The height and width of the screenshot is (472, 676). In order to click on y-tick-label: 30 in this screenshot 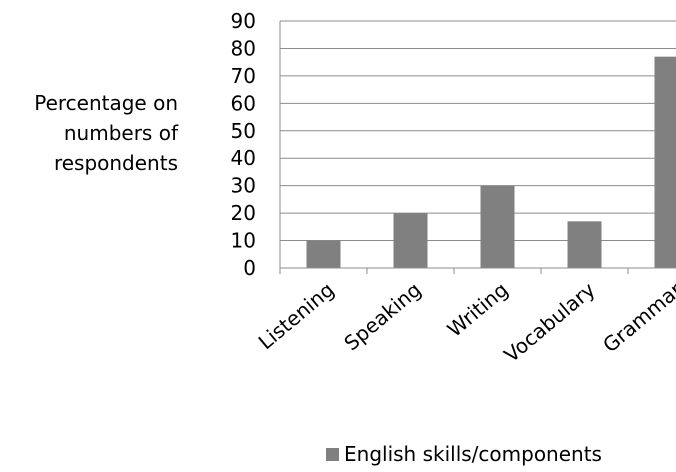, I will do `click(243, 186)`.